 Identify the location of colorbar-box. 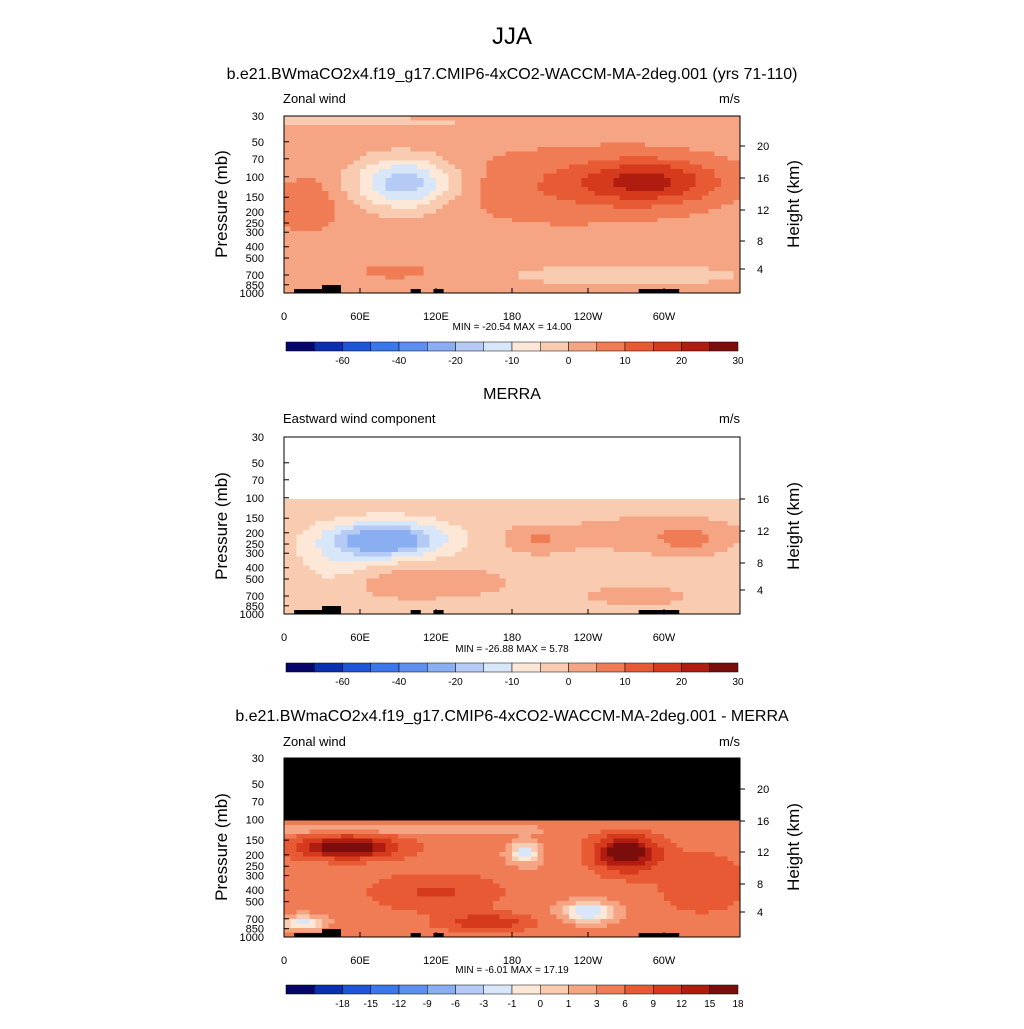
(696, 346).